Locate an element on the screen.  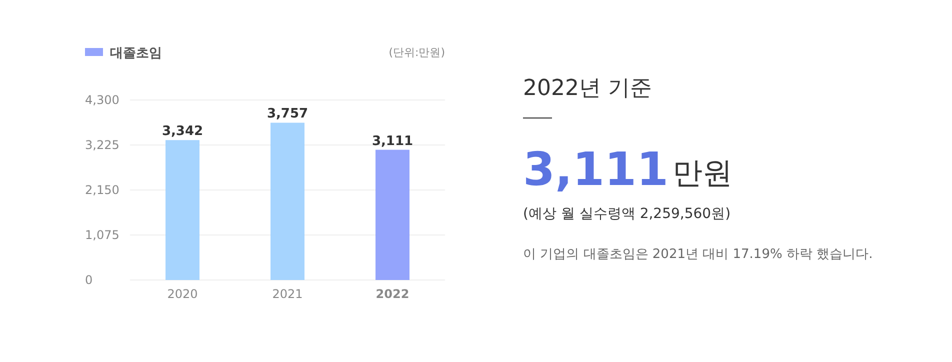
y-tick-label: 2,150 is located at coordinates (102, 190).